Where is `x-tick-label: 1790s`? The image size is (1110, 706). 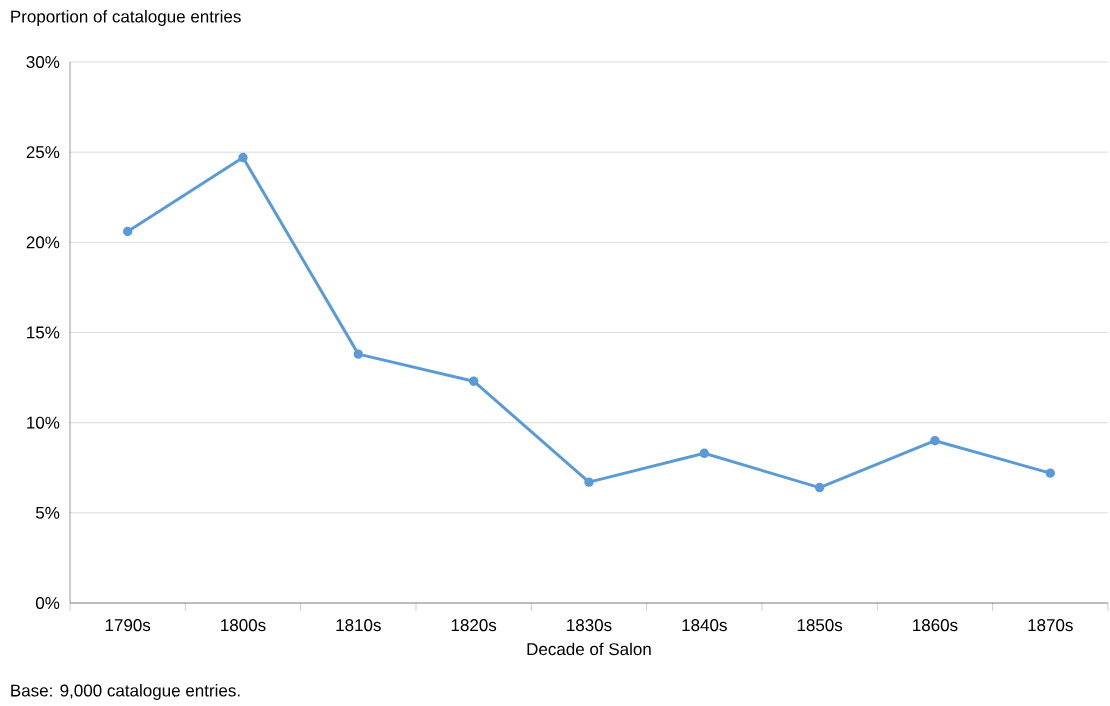 x-tick-label: 1790s is located at coordinates (128, 625).